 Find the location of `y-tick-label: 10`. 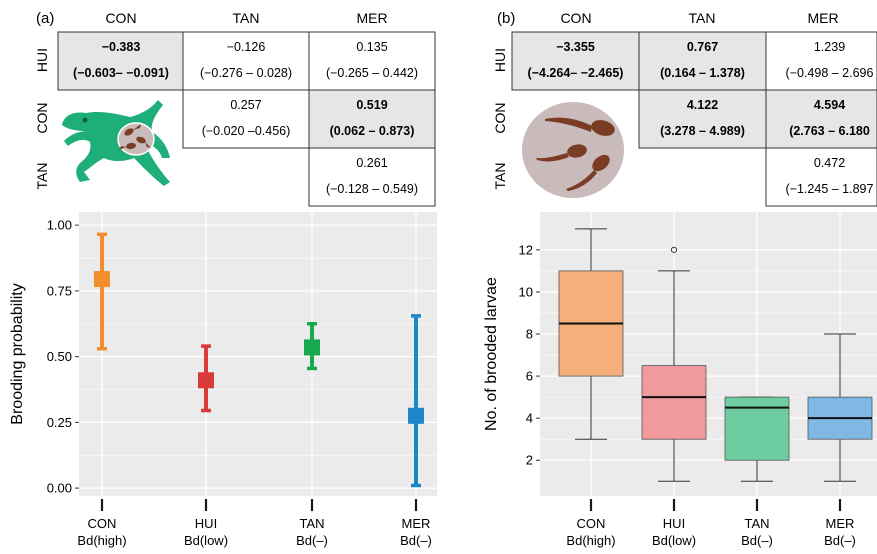

y-tick-label: 10 is located at coordinates (526, 291).